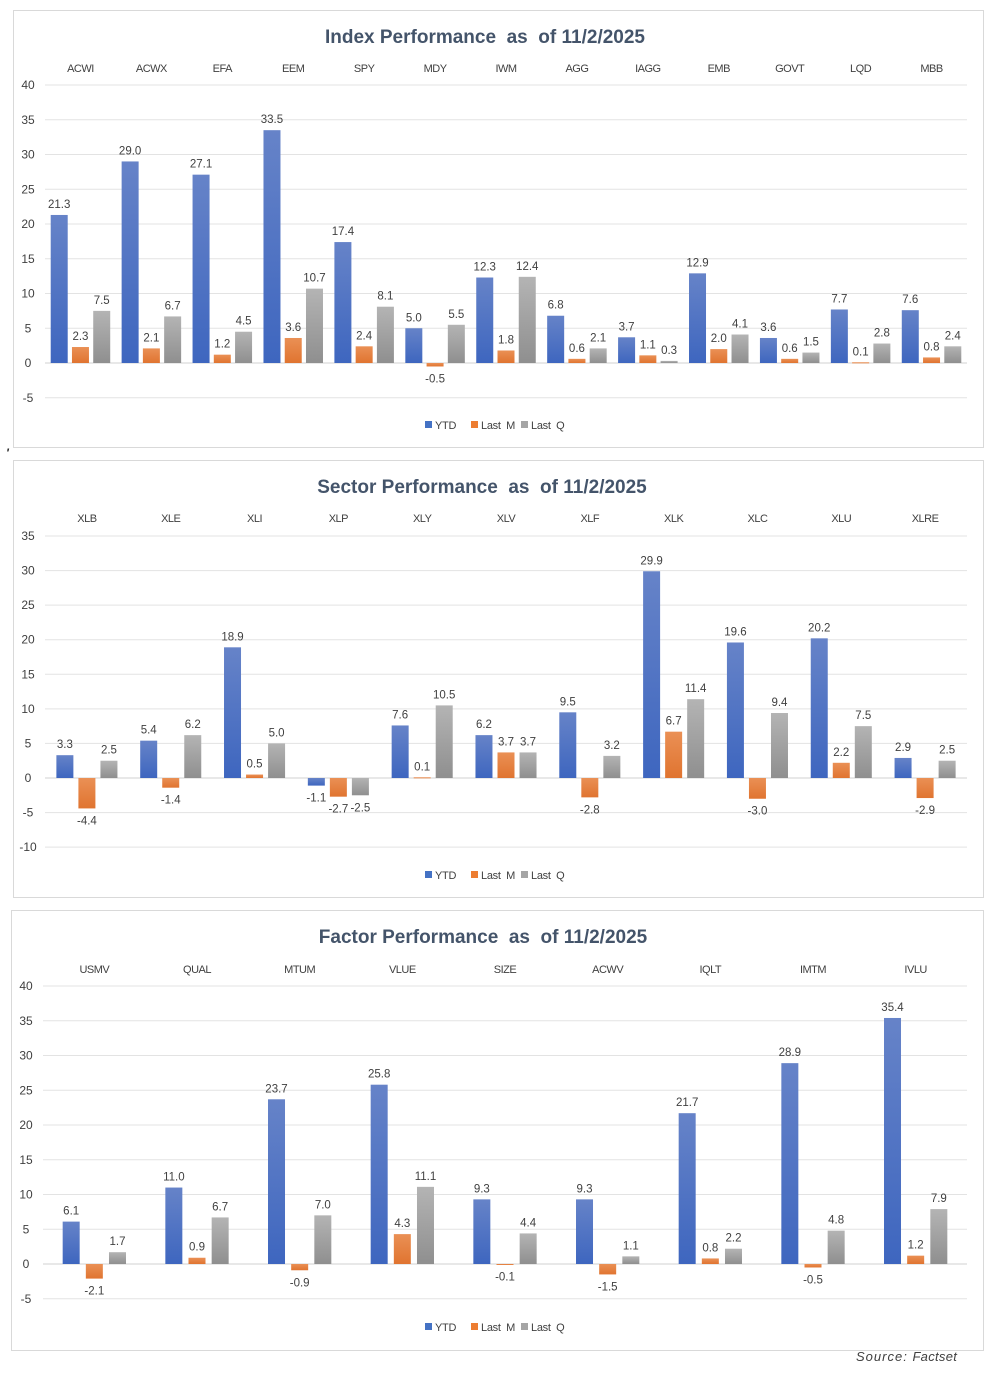  I want to click on data-label-q: 2.4, so click(953, 336).